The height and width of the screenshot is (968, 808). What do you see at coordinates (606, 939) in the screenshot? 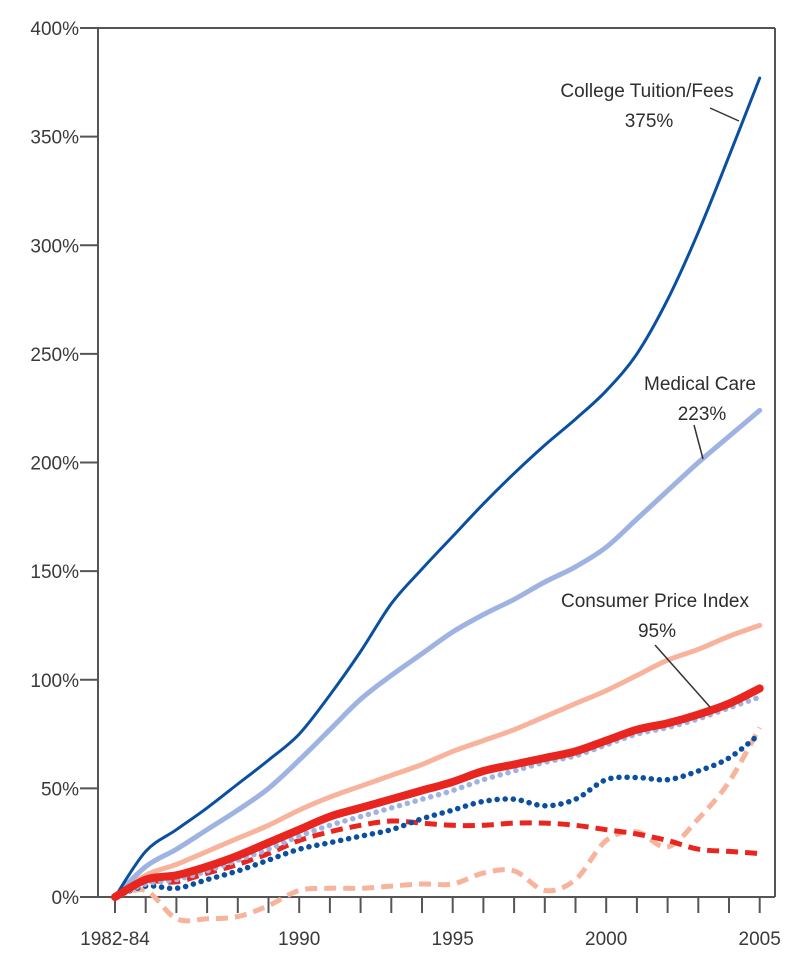
I see `x-tick-label: 2000` at bounding box center [606, 939].